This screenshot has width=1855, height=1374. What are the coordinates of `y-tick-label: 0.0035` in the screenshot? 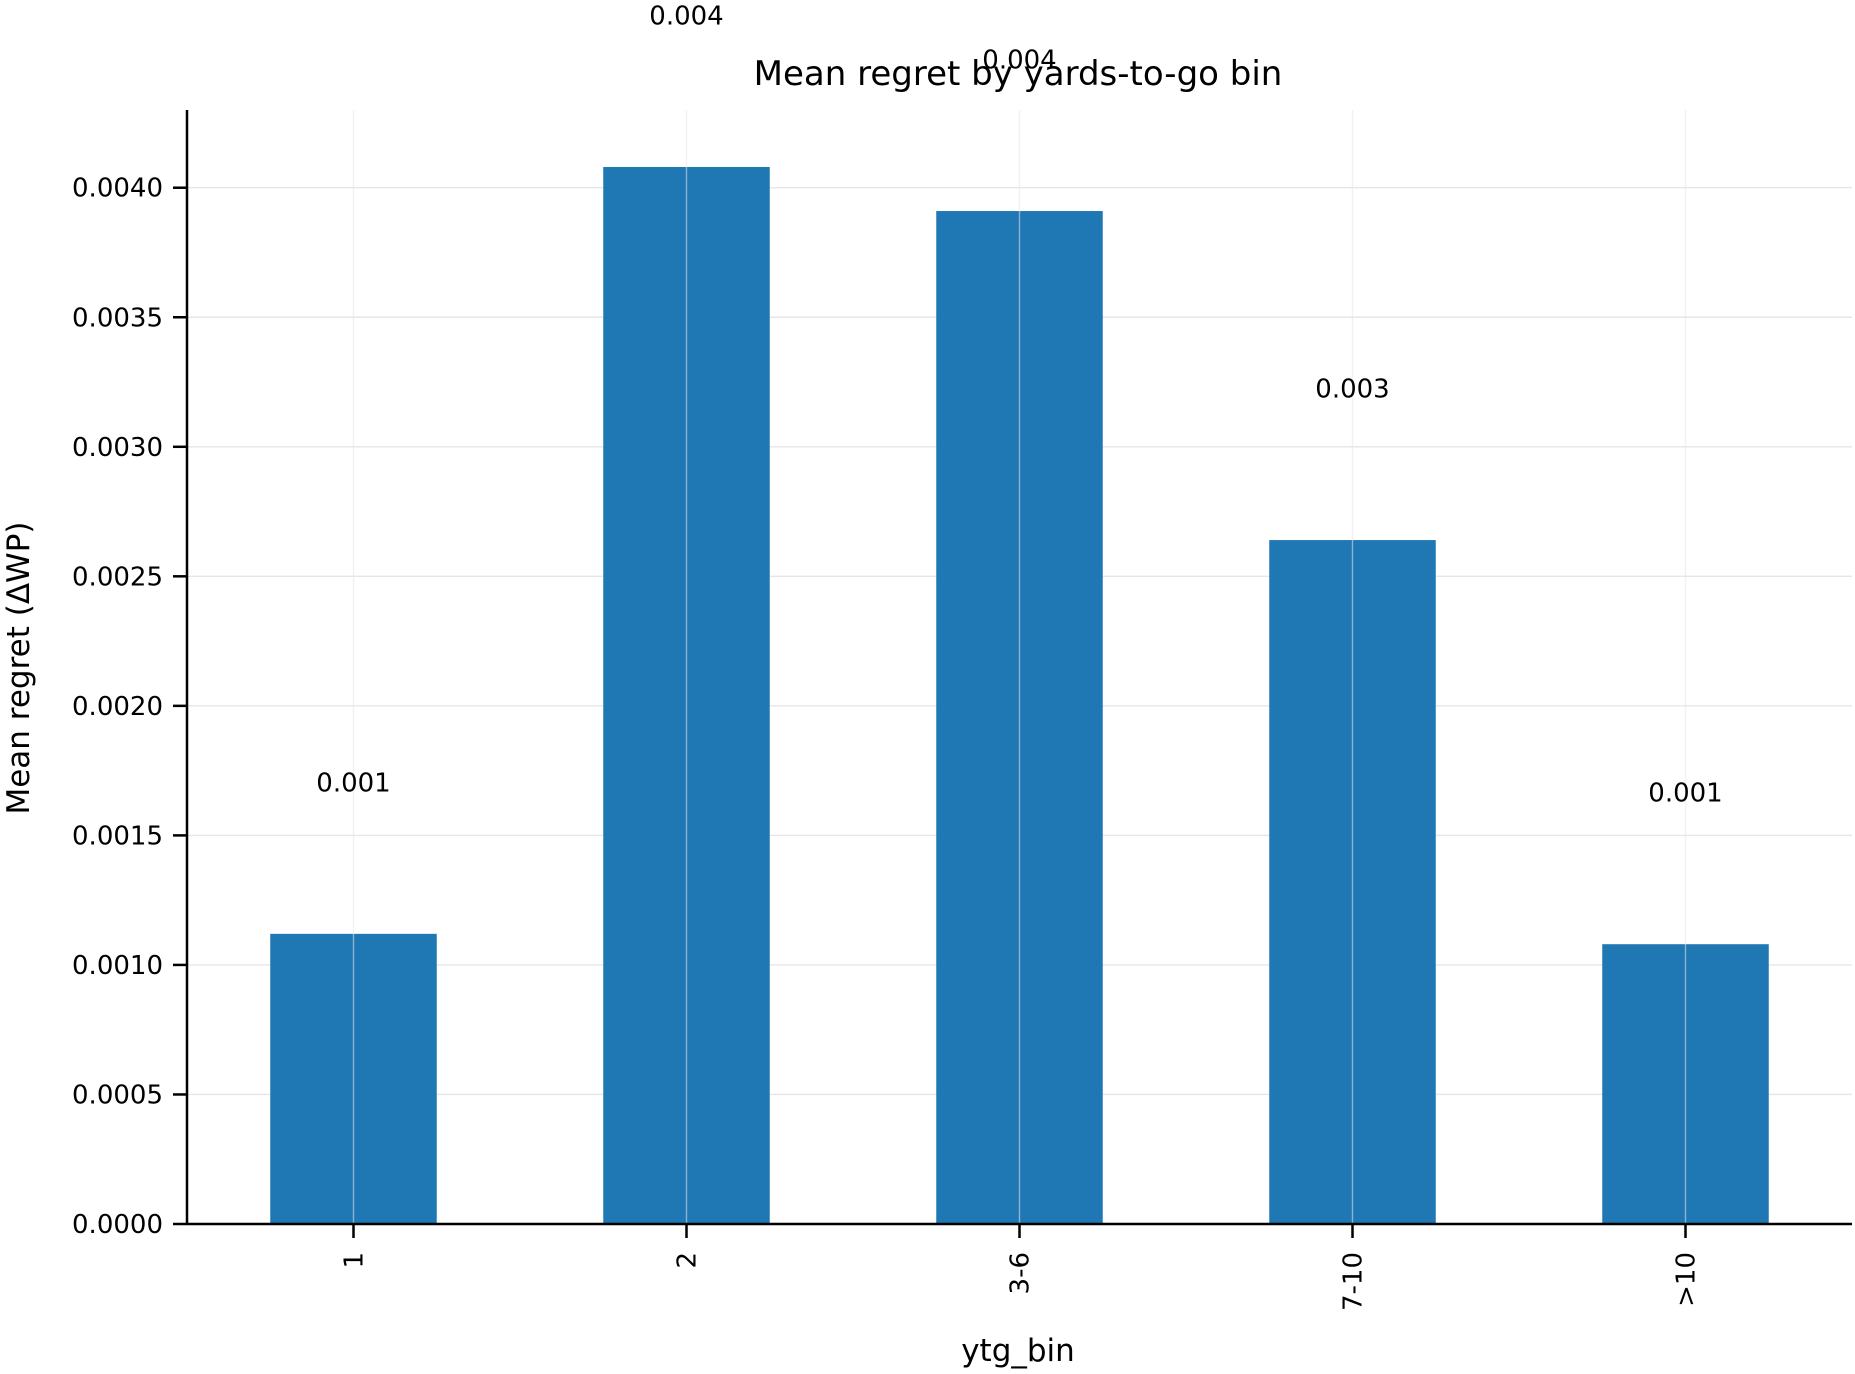 It's located at (117, 318).